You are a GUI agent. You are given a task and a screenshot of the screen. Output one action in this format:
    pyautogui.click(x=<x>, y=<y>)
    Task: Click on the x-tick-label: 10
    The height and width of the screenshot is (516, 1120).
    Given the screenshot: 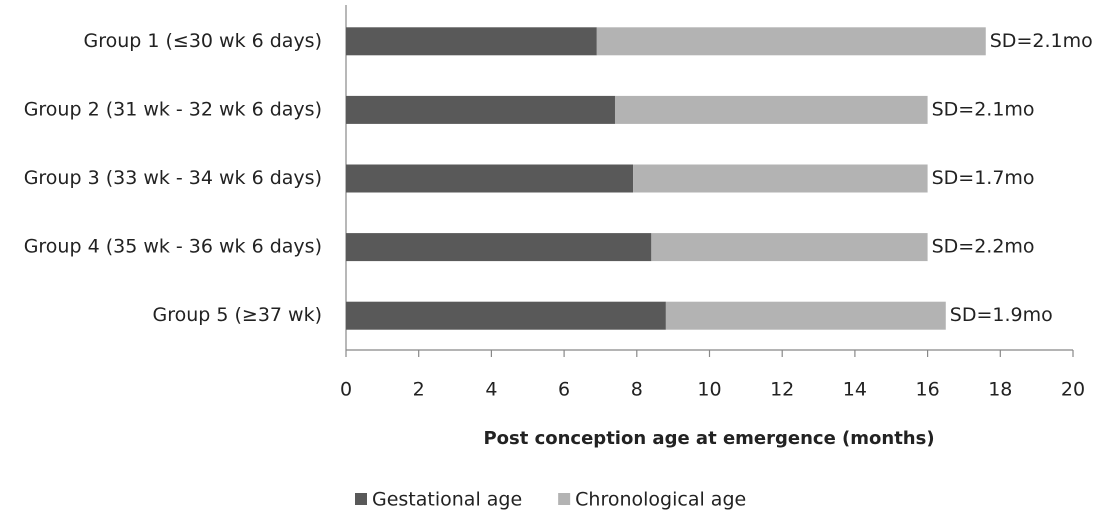 What is the action you would take?
    pyautogui.click(x=709, y=390)
    